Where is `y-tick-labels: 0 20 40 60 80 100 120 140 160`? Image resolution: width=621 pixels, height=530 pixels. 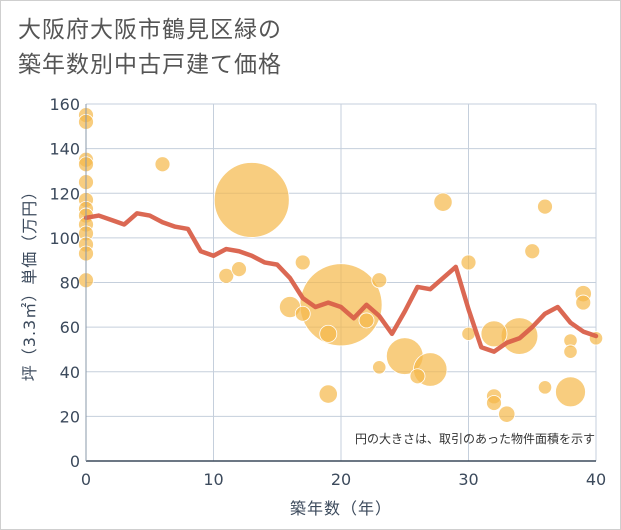
y-tick-labels: 0 20 40 60 80 100 120 140 160 is located at coordinates (64, 283).